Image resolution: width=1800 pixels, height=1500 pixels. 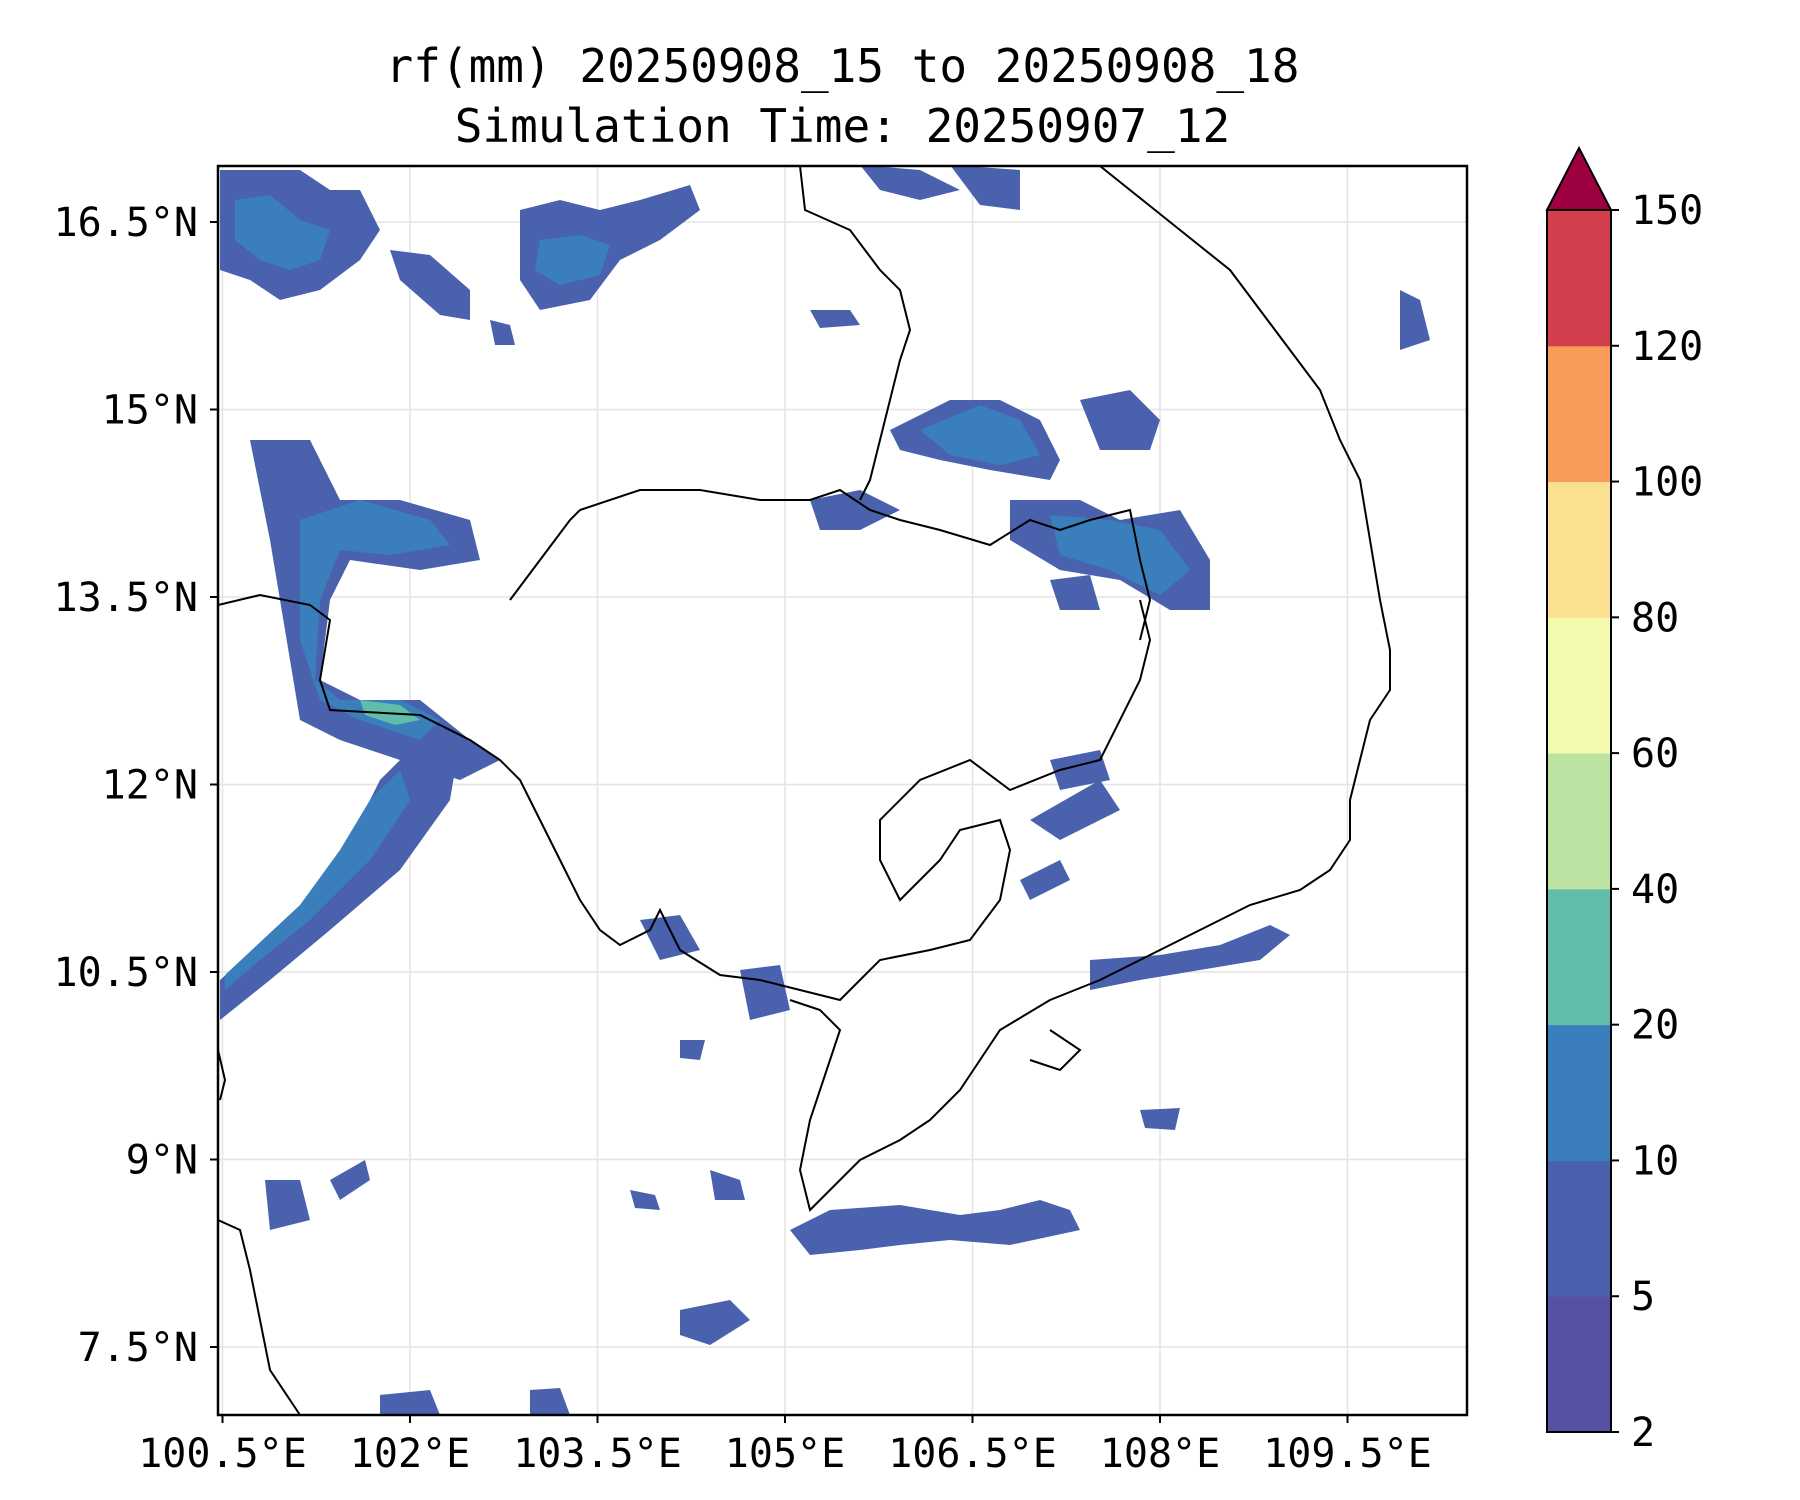 What do you see at coordinates (1667, 347) in the screenshot?
I see `colorbar-tick-label: 120` at bounding box center [1667, 347].